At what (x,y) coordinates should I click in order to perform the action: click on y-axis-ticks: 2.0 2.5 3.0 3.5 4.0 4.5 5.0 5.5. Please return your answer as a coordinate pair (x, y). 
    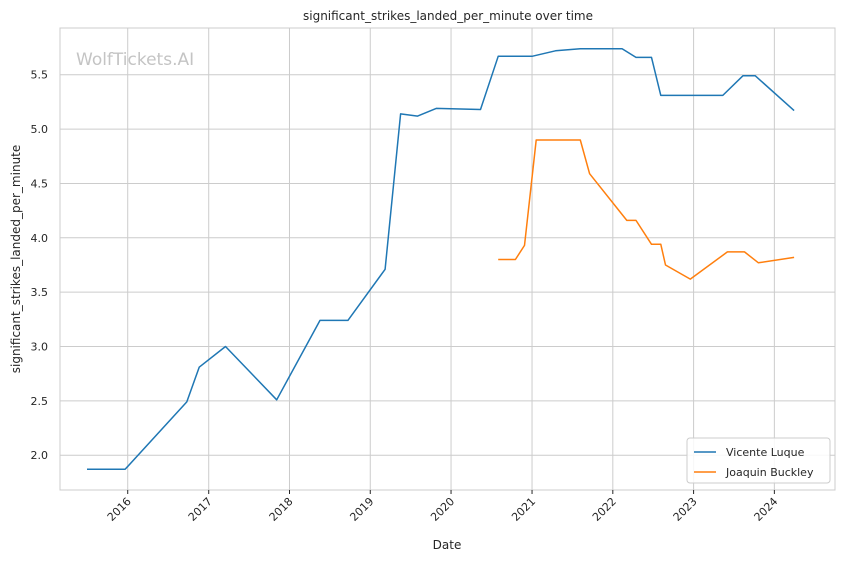
    Looking at the image, I should click on (40, 265).